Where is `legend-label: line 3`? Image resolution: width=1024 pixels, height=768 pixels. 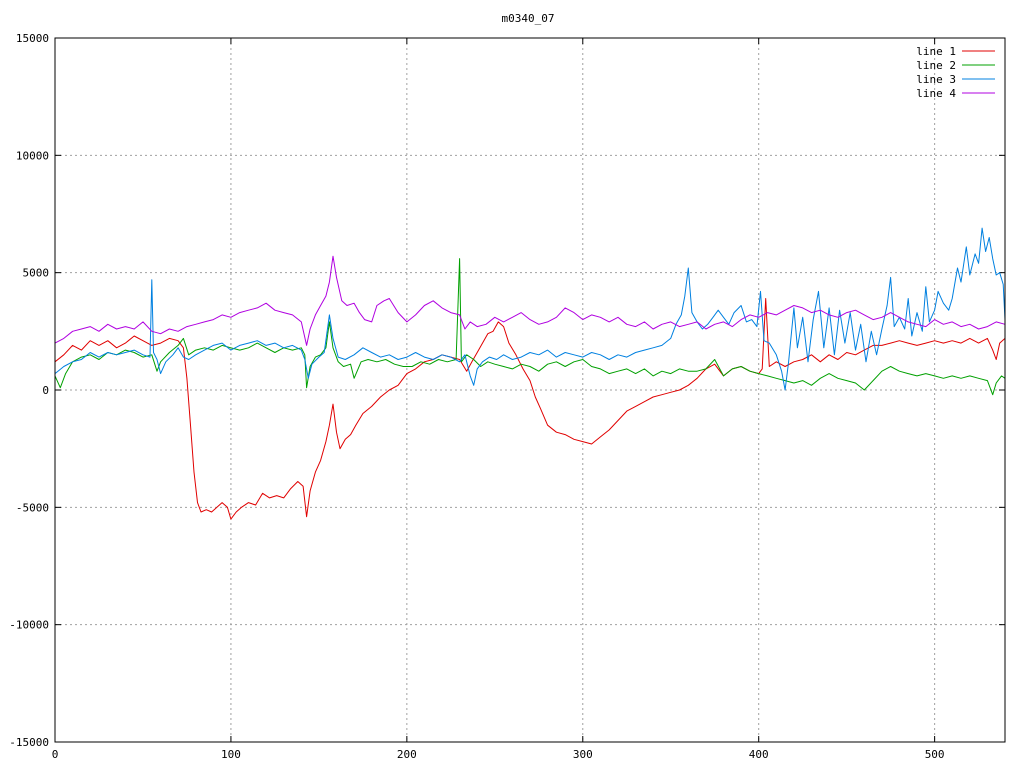
legend-label: line 3 is located at coordinates (936, 79).